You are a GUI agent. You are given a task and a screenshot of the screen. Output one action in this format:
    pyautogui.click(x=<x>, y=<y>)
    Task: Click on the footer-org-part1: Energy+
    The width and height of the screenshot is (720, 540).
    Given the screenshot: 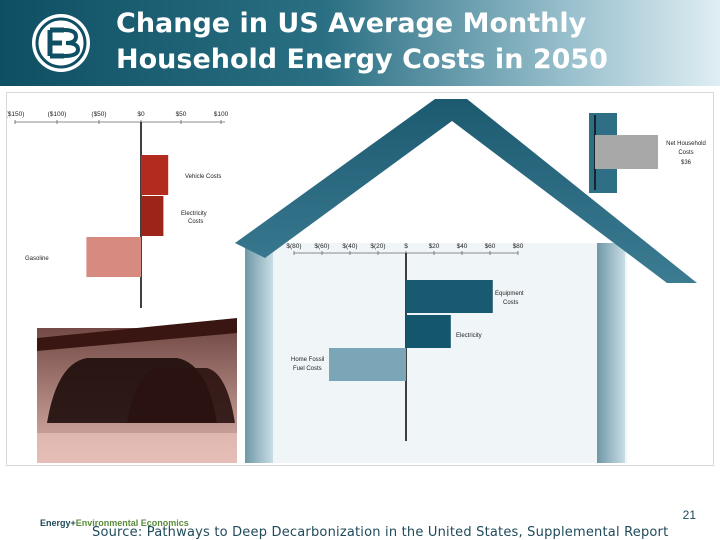 What is the action you would take?
    pyautogui.click(x=58, y=523)
    